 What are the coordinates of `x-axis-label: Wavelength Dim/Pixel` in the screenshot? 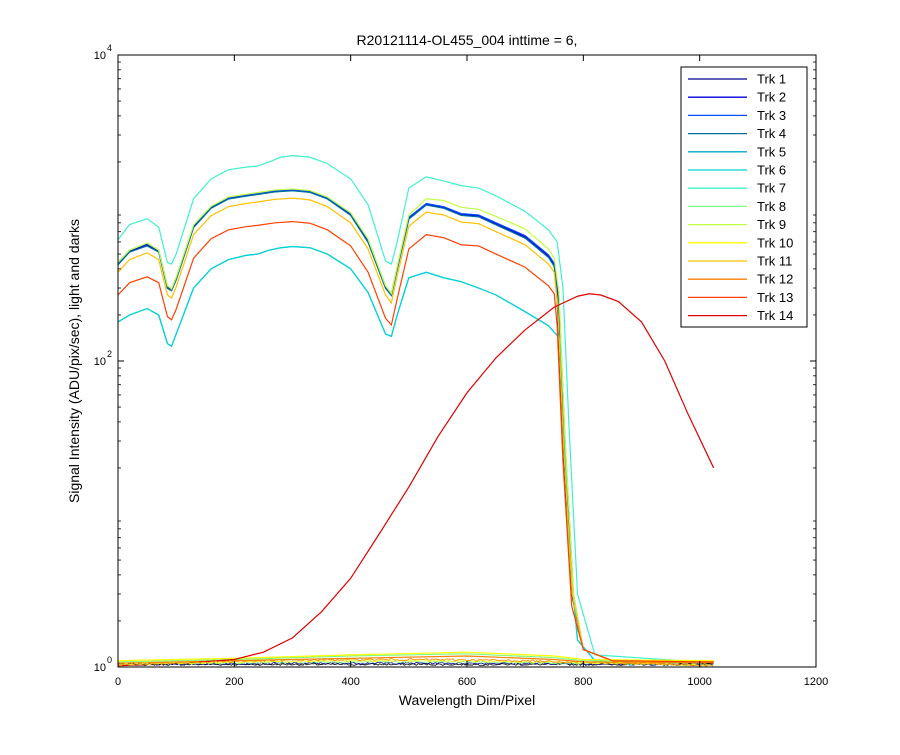 It's located at (467, 700).